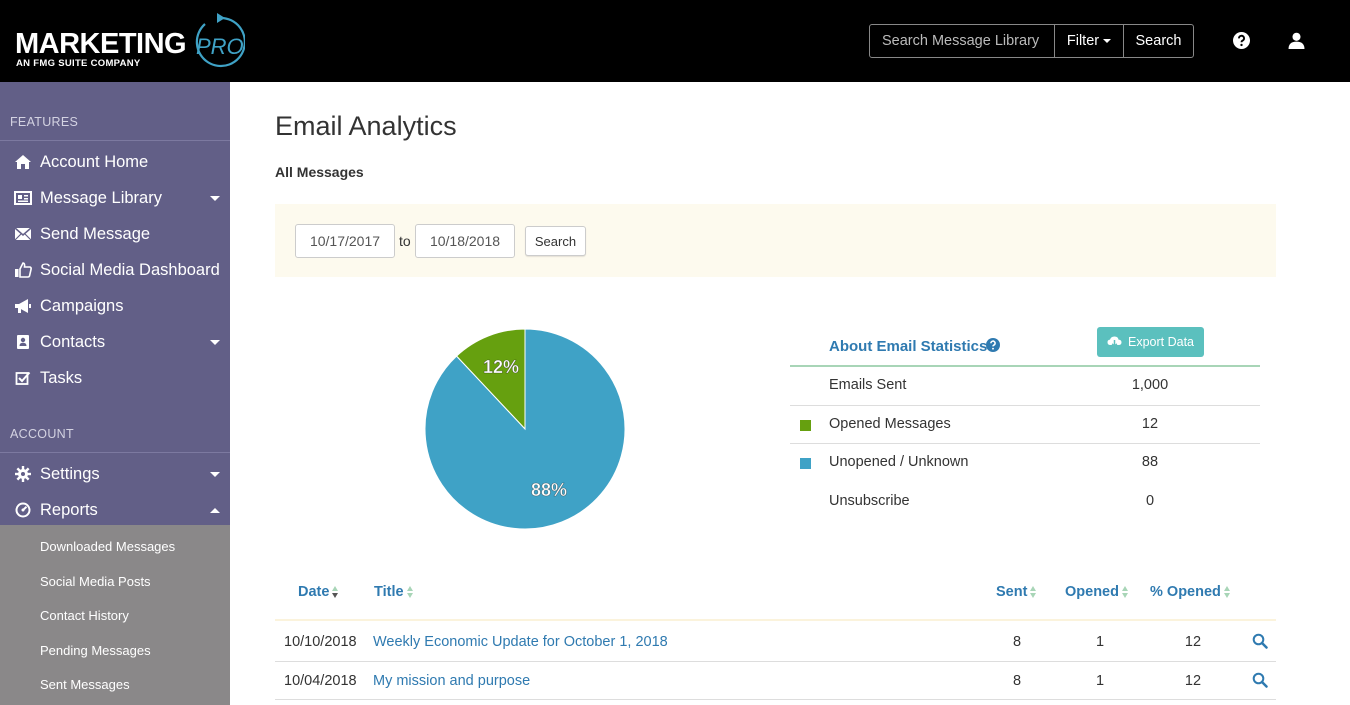 The height and width of the screenshot is (705, 1350). I want to click on column-header-label: Sent, so click(1012, 592).